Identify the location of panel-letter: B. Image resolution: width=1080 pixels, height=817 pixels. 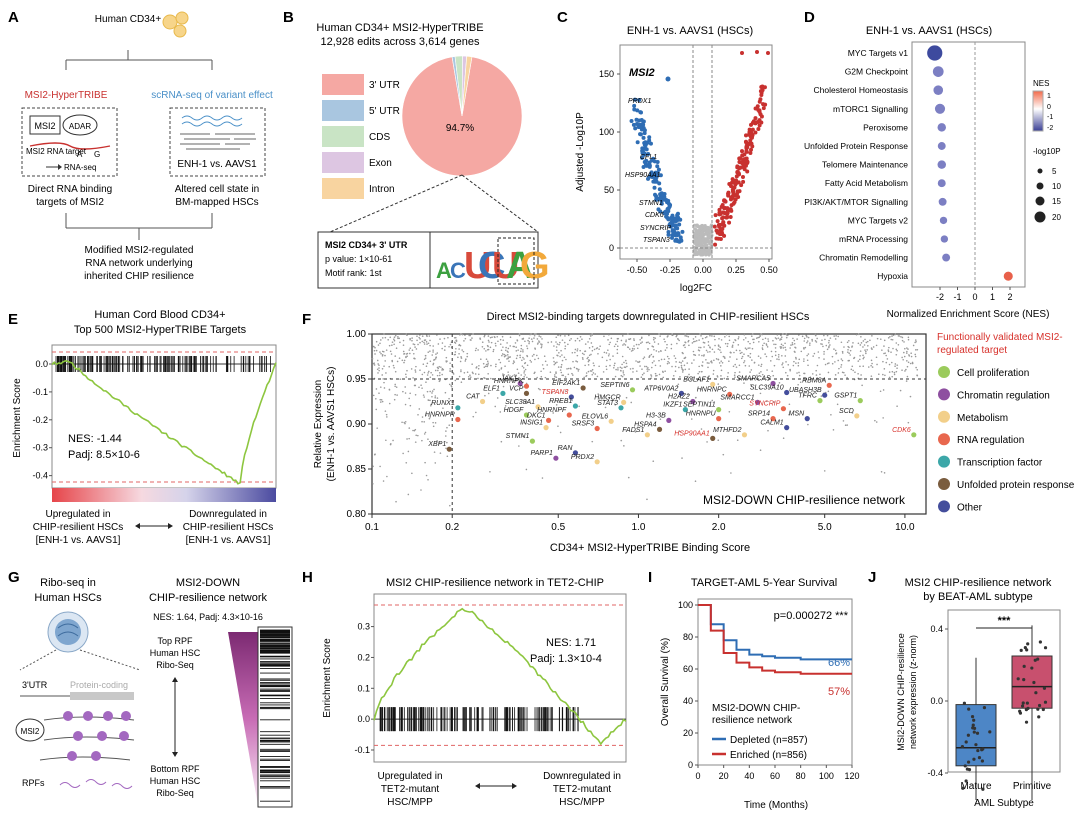
(288, 17).